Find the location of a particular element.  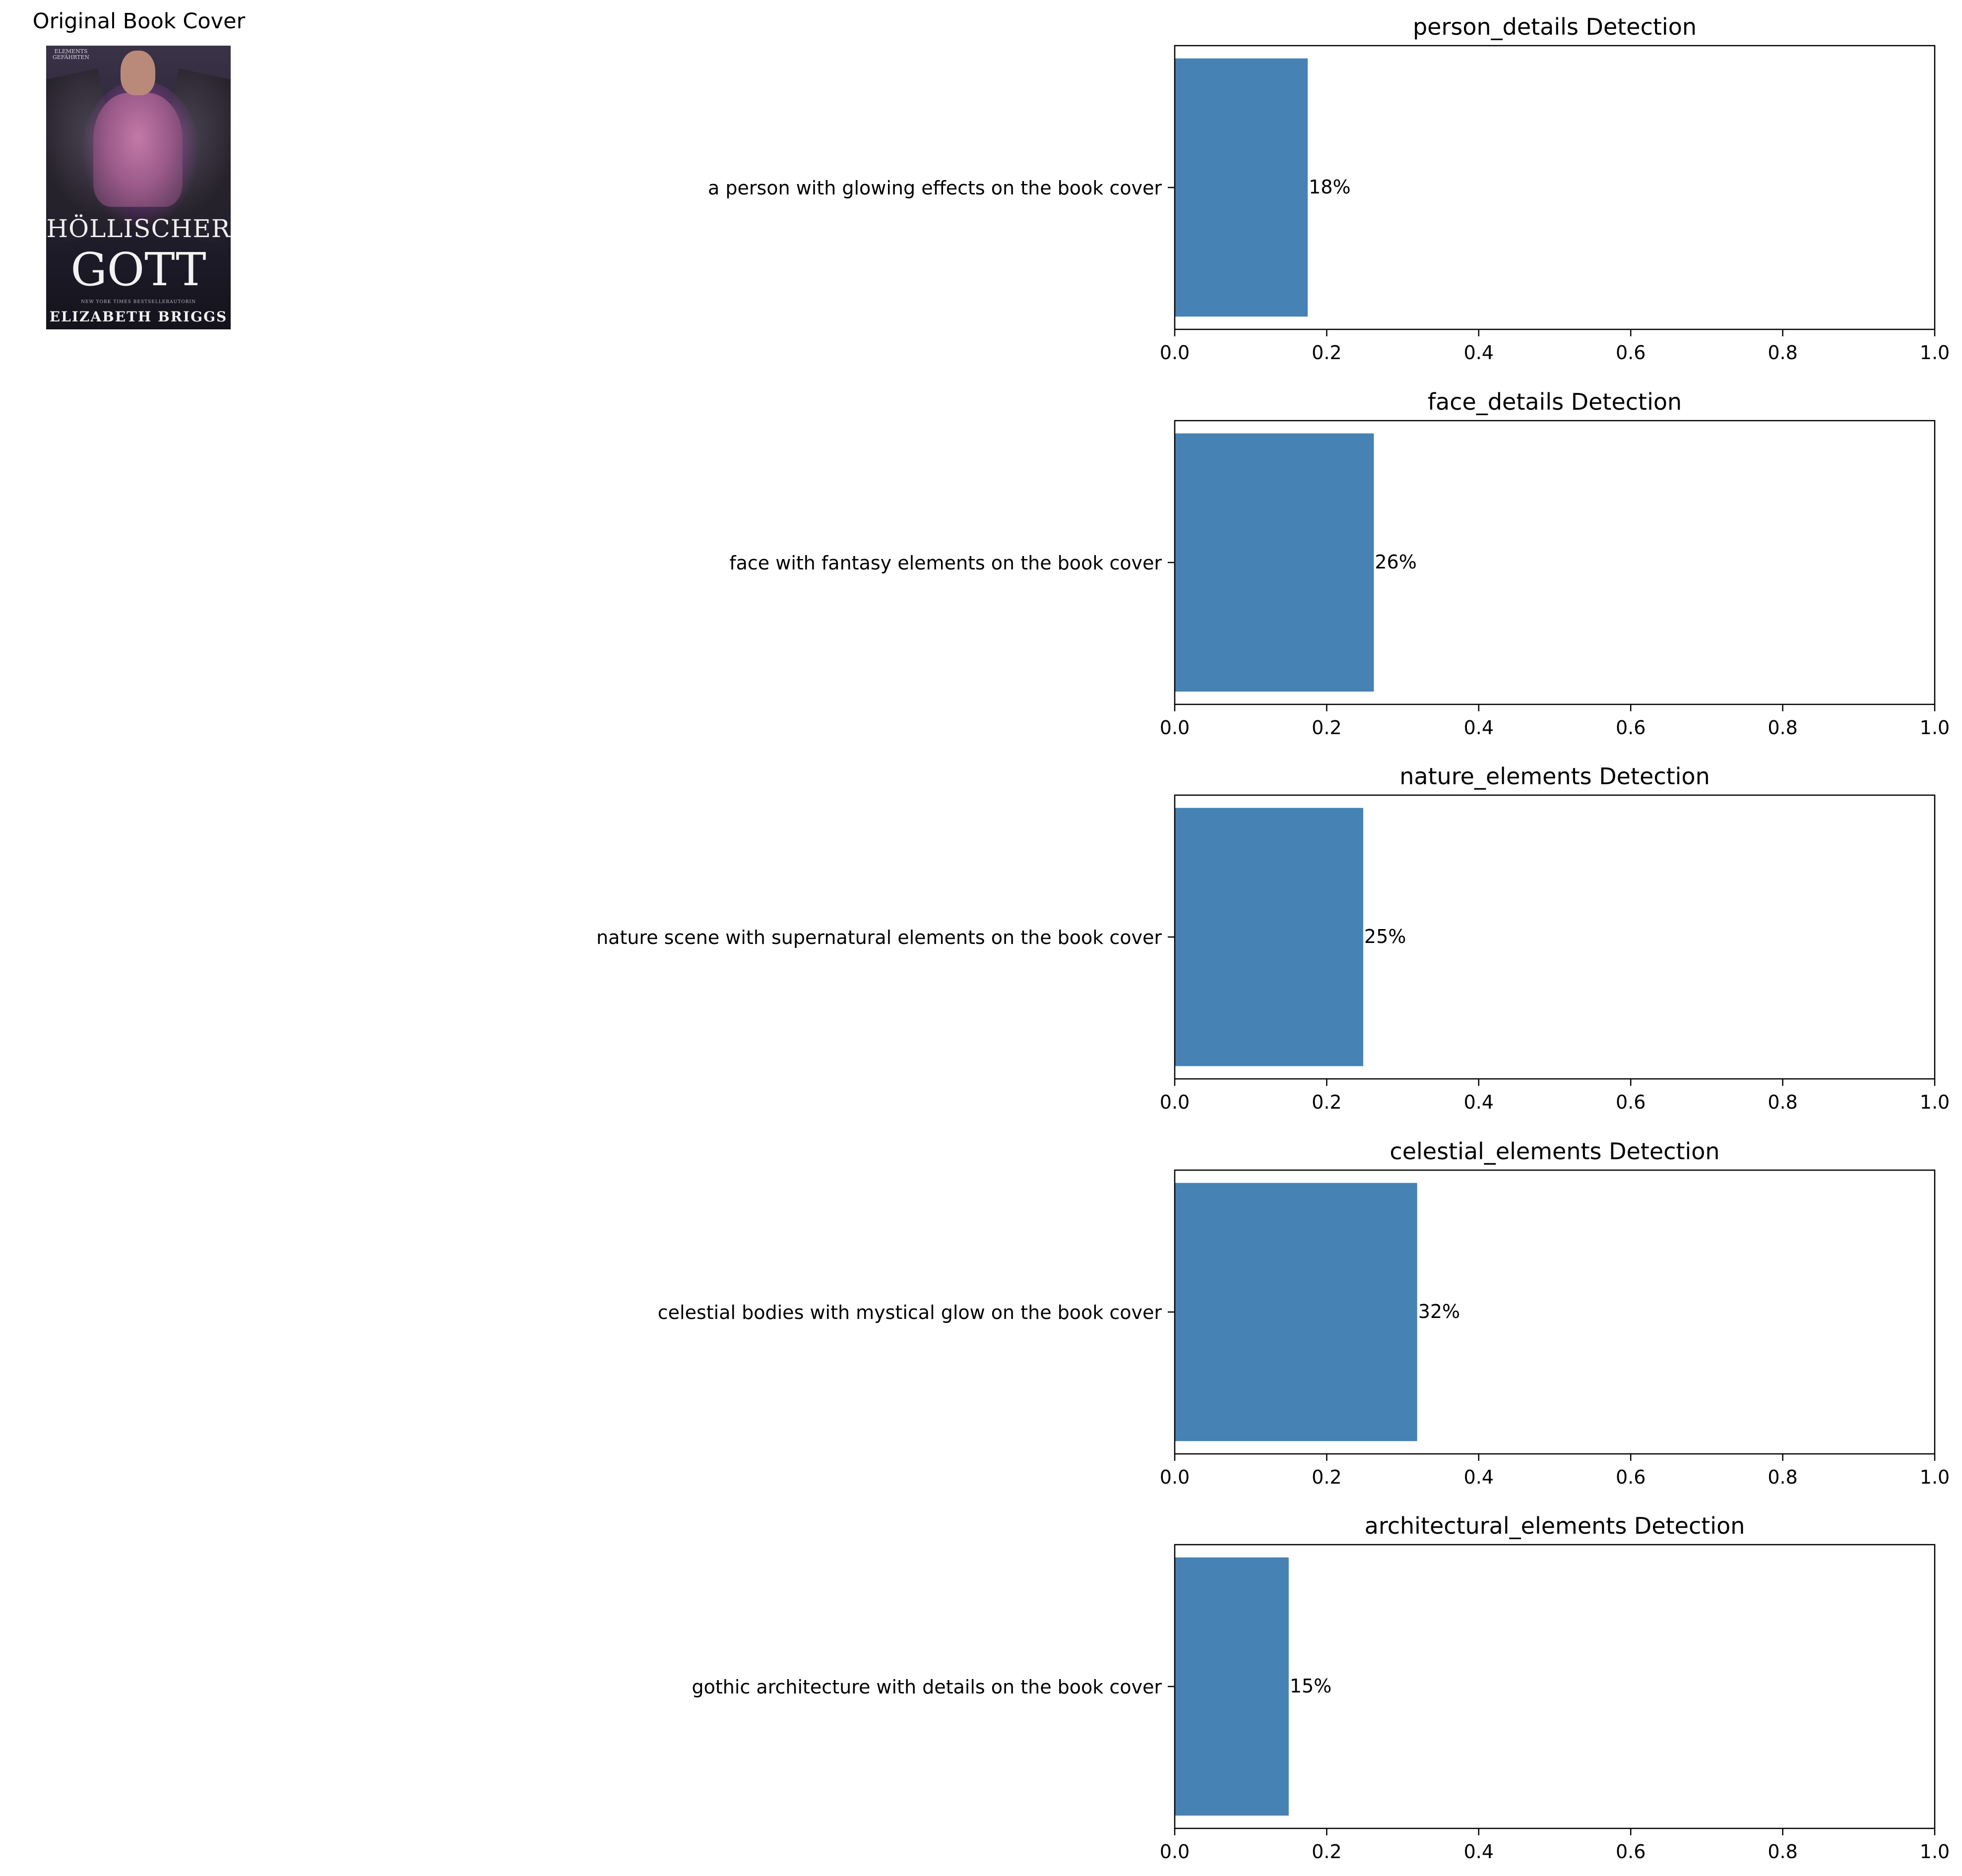

x-tick-label-2-4: 0.8 is located at coordinates (1783, 728).